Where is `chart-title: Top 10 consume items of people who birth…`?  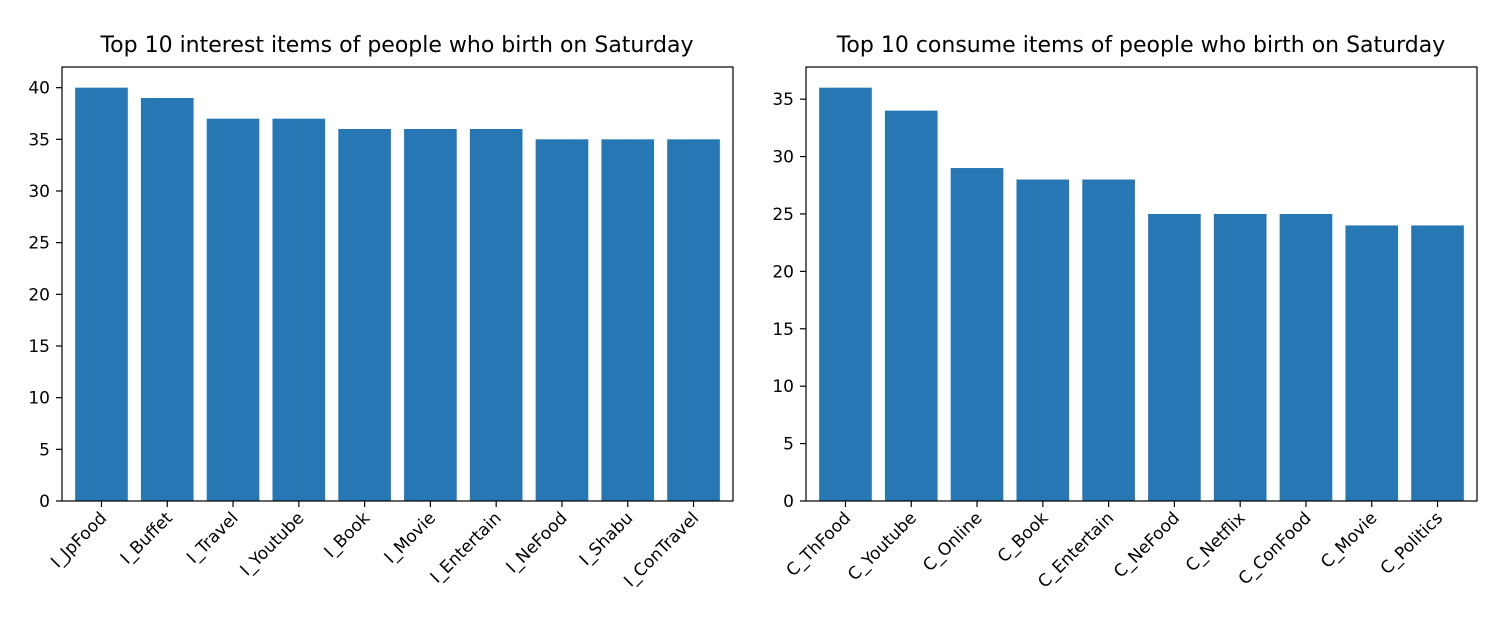 chart-title: Top 10 consume items of people who birth… is located at coordinates (1141, 45).